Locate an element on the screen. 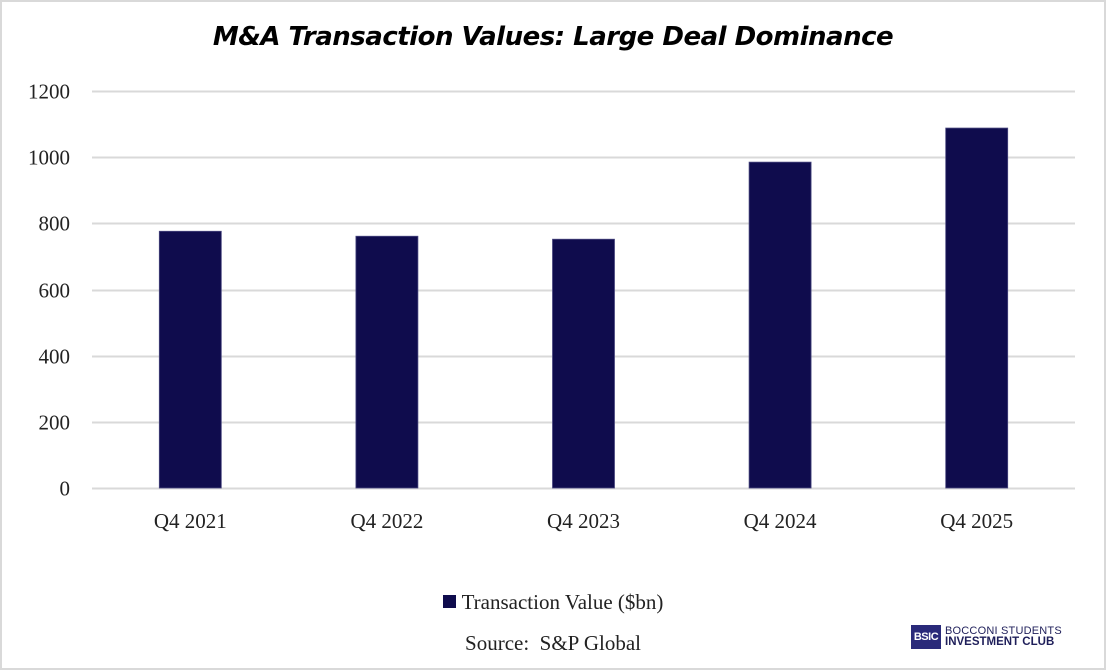  y-tick-label: 1000 is located at coordinates (49, 158).